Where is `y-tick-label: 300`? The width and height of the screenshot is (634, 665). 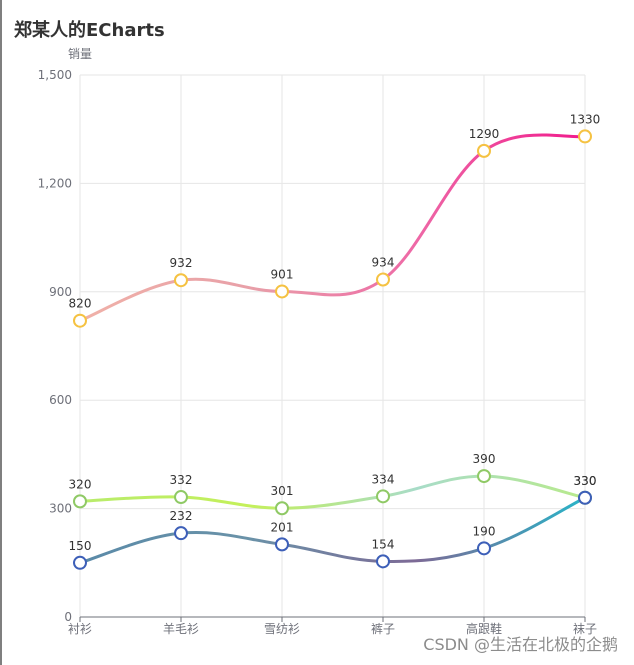
y-tick-label: 300 is located at coordinates (60, 509).